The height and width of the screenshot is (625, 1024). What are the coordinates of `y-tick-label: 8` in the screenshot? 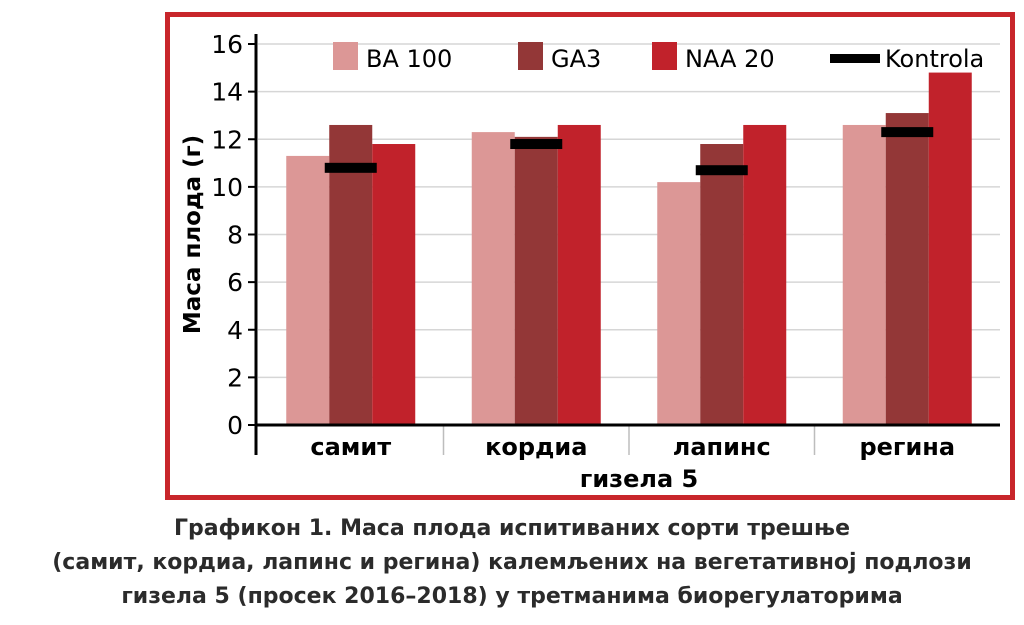 It's located at (235, 235).